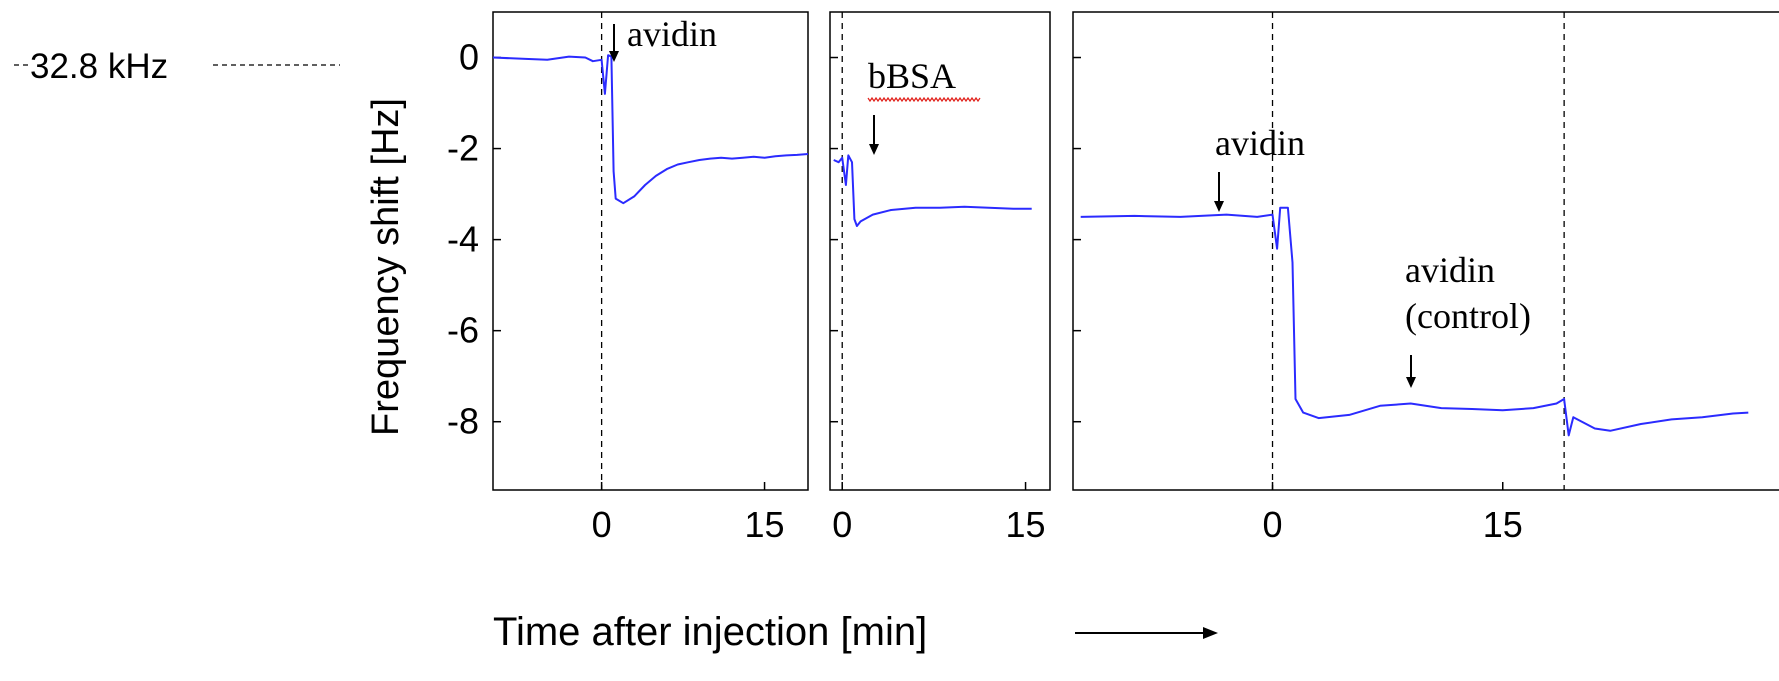 The height and width of the screenshot is (681, 1779). What do you see at coordinates (463, 330) in the screenshot?
I see `y-tick-label: -6` at bounding box center [463, 330].